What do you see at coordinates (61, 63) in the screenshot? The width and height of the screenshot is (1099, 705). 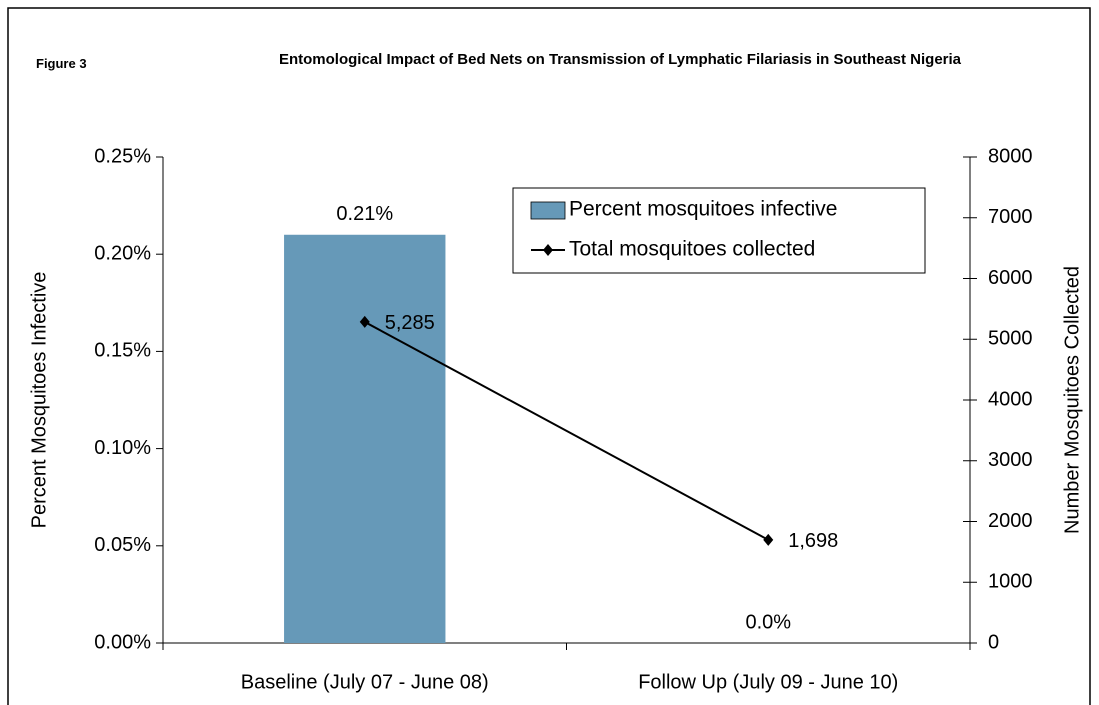 I see `figure-label: Figure 3` at bounding box center [61, 63].